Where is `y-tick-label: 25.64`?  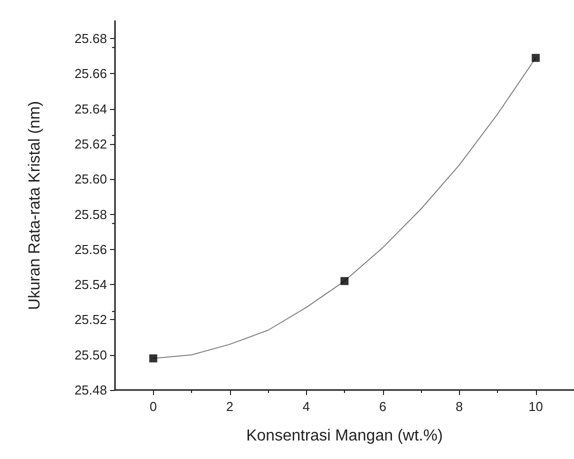
y-tick-label: 25.64 is located at coordinates (90, 108).